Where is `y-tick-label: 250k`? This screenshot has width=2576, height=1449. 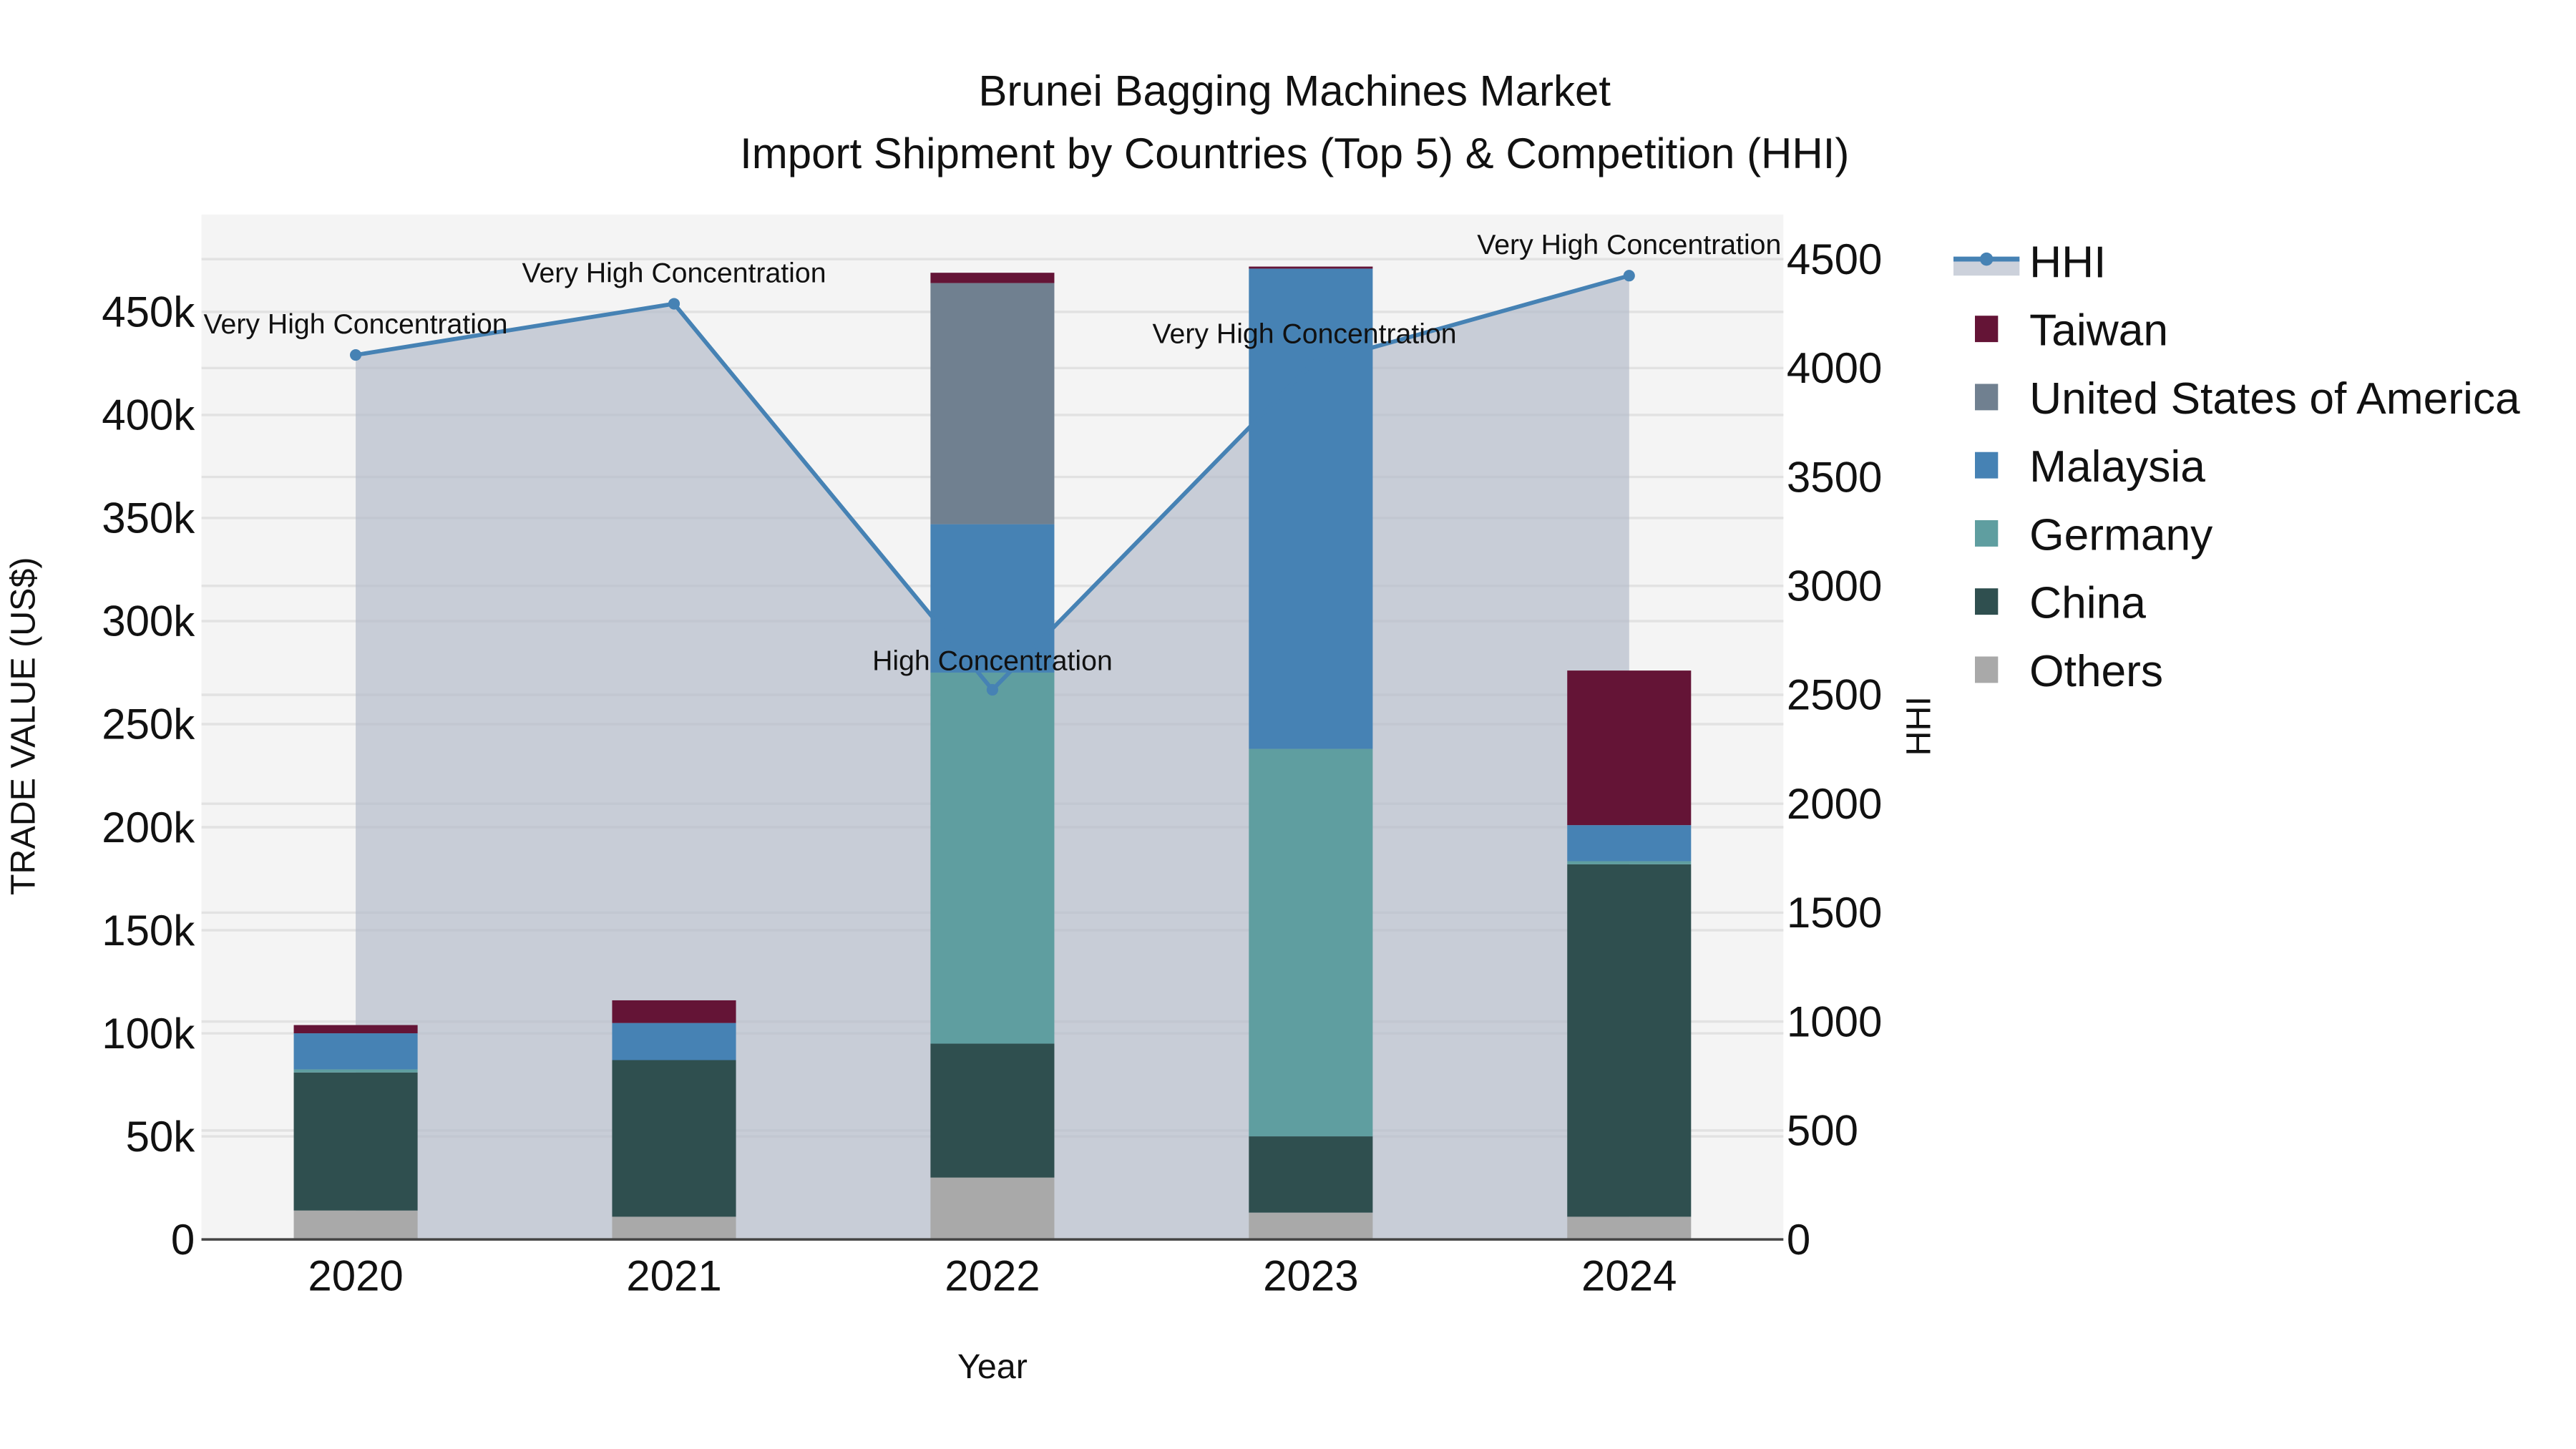
y-tick-label: 250k is located at coordinates (148, 724).